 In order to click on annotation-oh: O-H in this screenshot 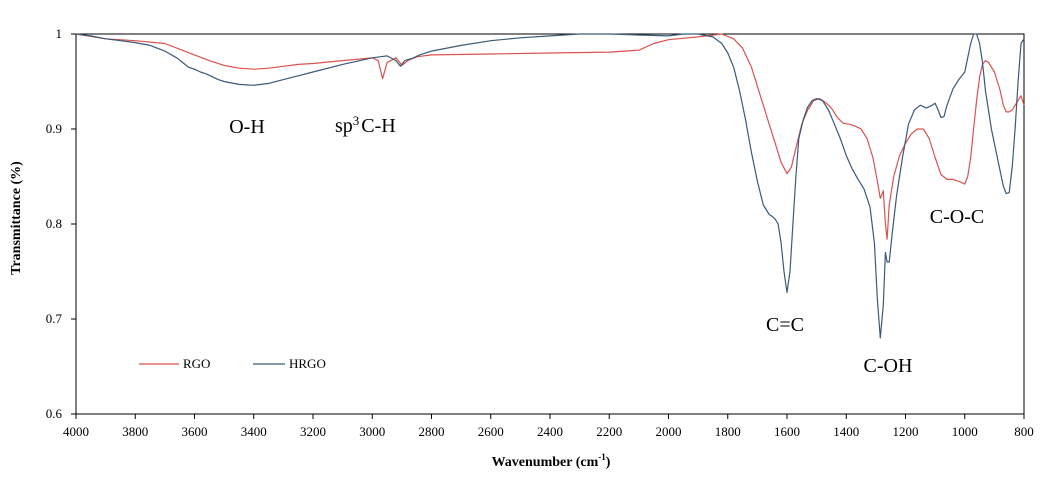, I will do `click(247, 127)`.